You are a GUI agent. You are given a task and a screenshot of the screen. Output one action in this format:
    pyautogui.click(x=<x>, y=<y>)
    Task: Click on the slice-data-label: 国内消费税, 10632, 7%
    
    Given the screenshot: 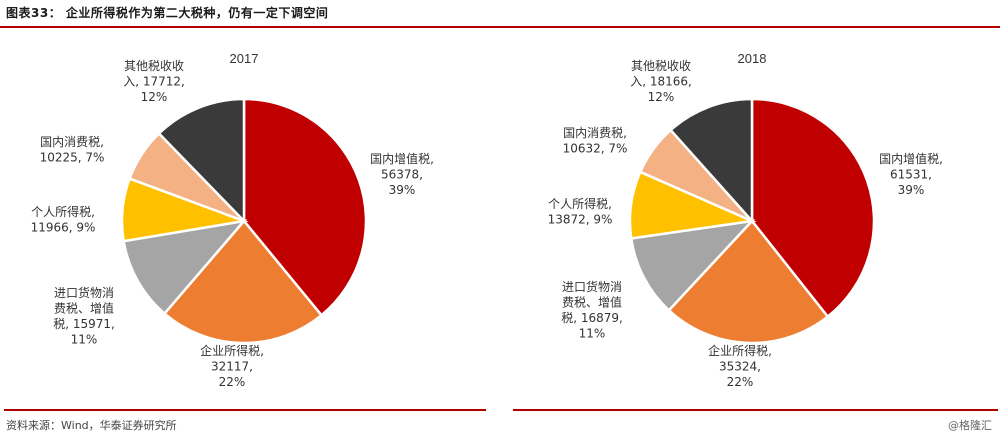 What is the action you would take?
    pyautogui.click(x=595, y=141)
    